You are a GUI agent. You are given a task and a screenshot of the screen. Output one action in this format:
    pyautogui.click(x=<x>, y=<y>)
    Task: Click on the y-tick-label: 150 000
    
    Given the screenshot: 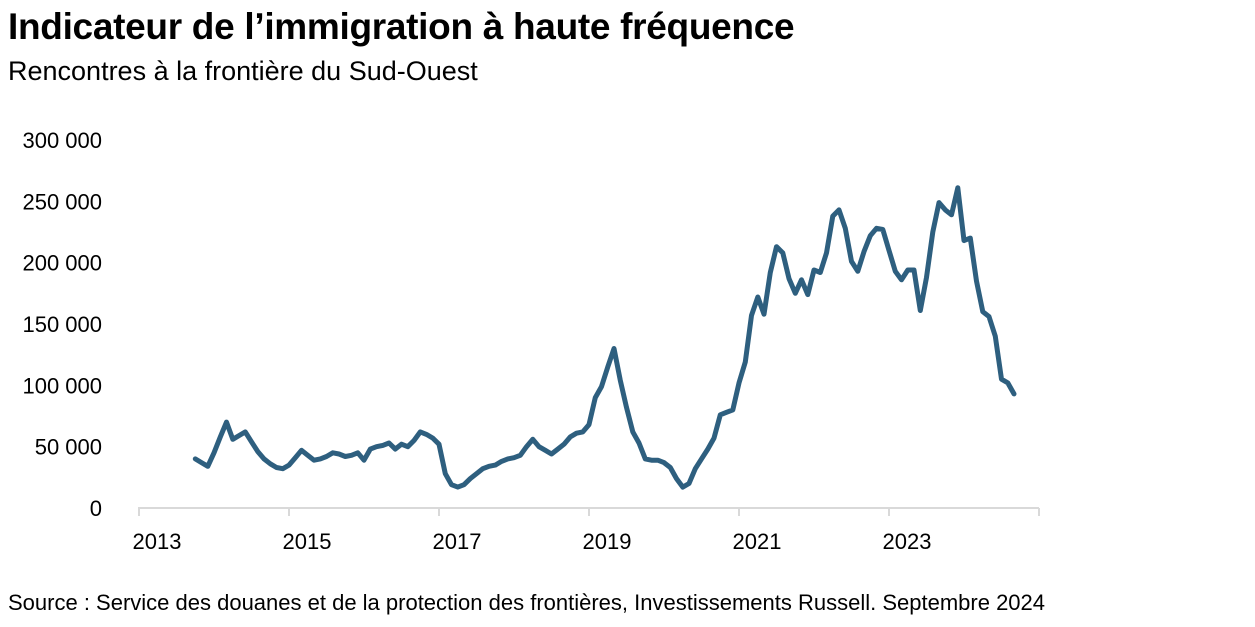 What is the action you would take?
    pyautogui.click(x=62, y=324)
    